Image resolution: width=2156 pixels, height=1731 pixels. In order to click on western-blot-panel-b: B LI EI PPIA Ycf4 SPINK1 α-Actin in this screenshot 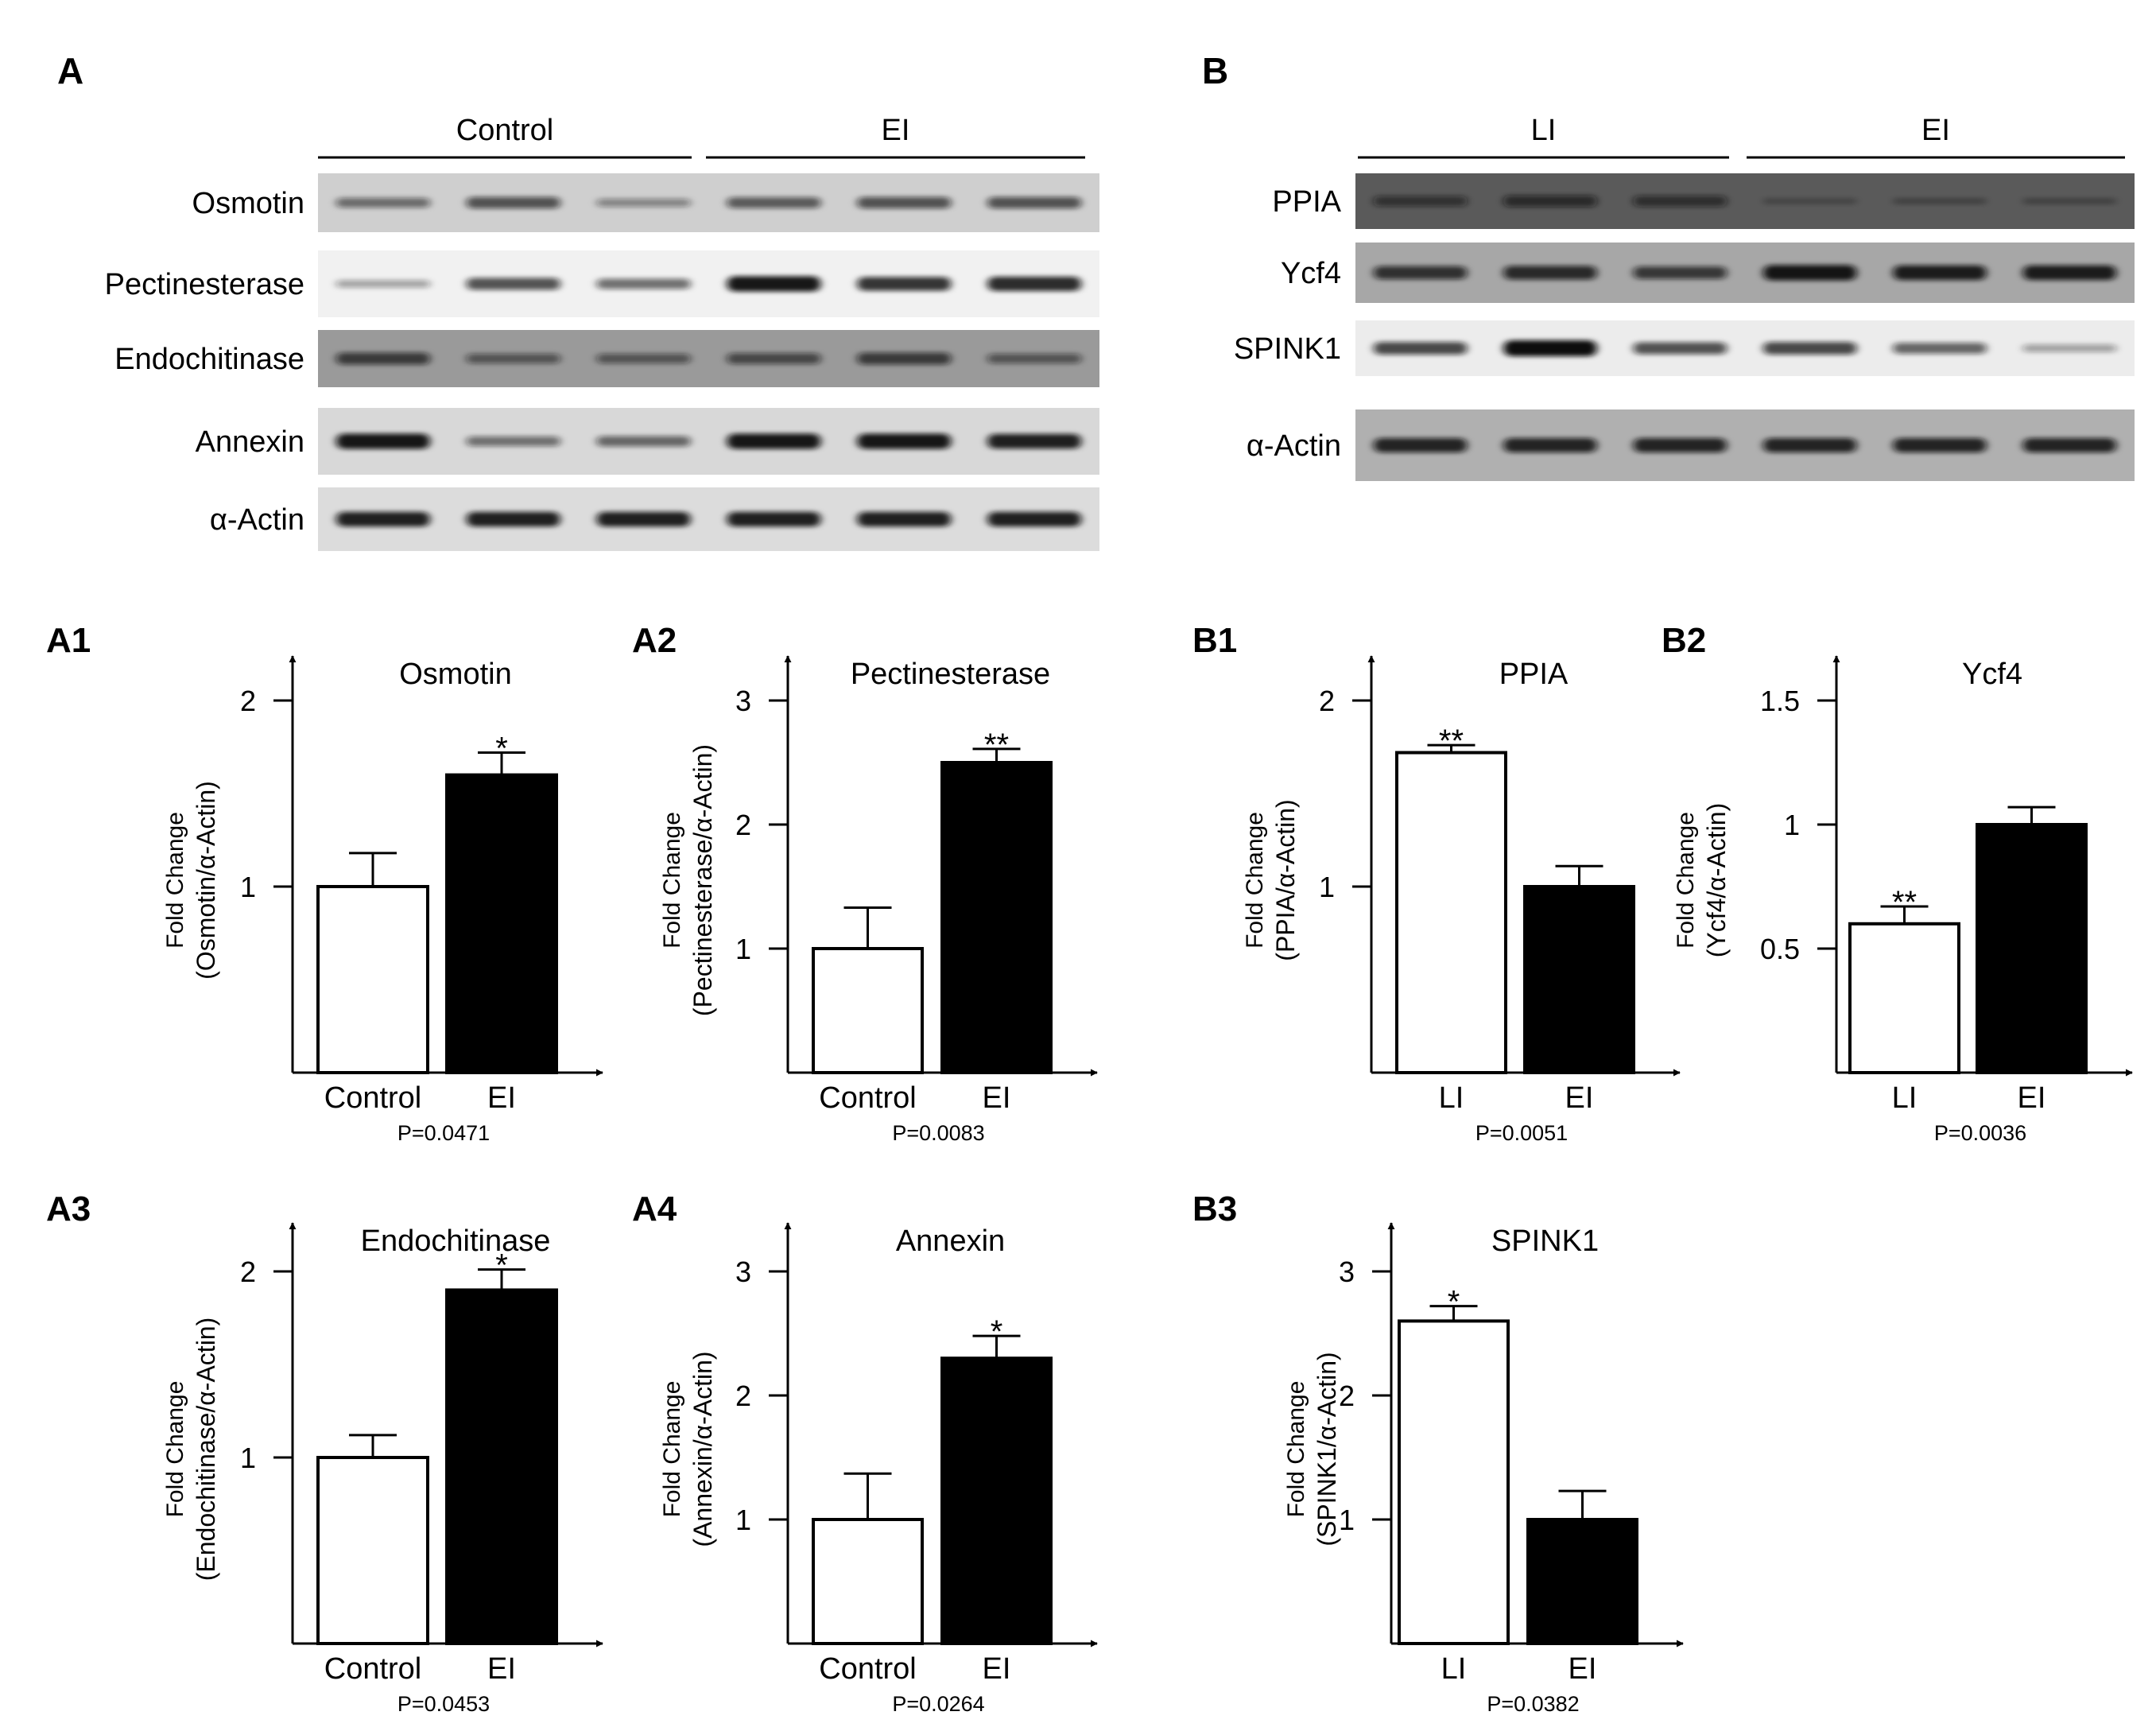, I will do `click(1668, 265)`.